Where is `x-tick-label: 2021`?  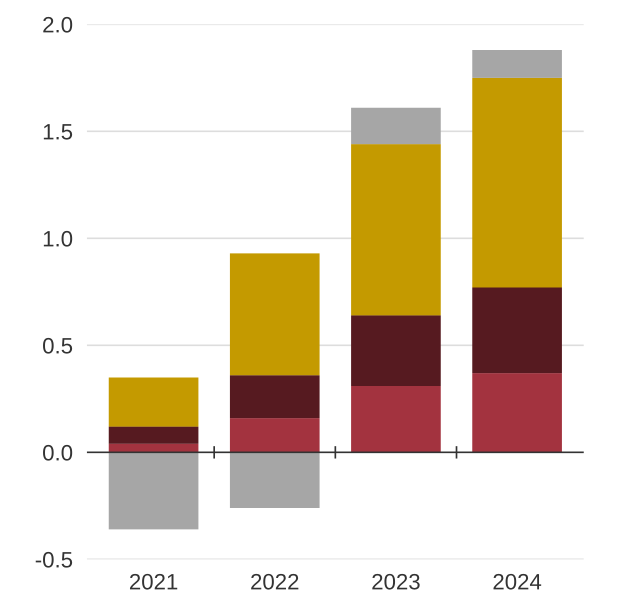
x-tick-label: 2021 is located at coordinates (154, 582).